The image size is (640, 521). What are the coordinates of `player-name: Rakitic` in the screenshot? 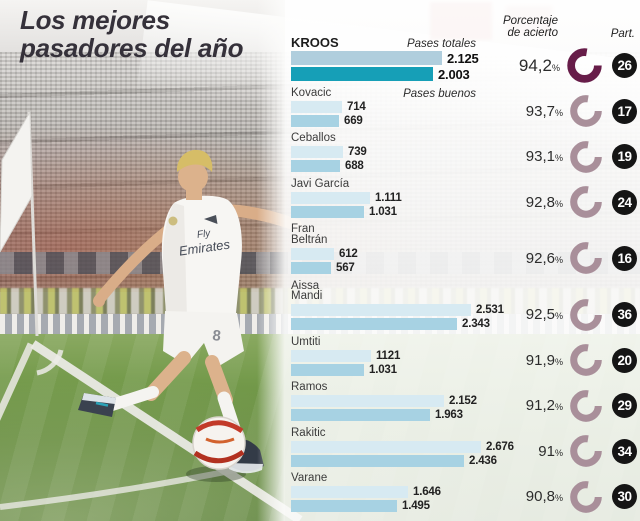 It's located at (308, 432).